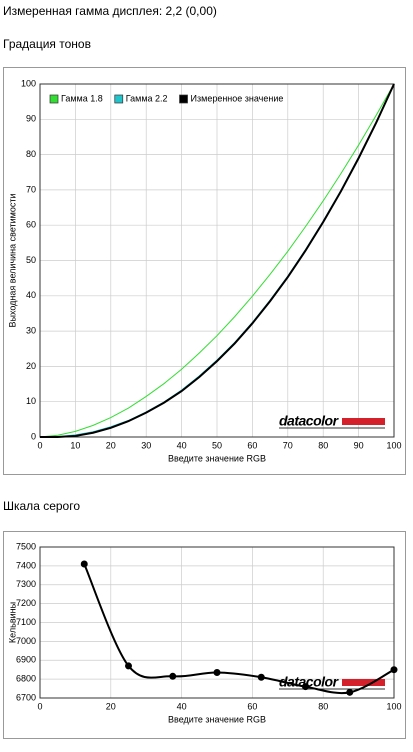  Describe the element at coordinates (288, 445) in the screenshot. I see `x-tick-label: 70` at that location.